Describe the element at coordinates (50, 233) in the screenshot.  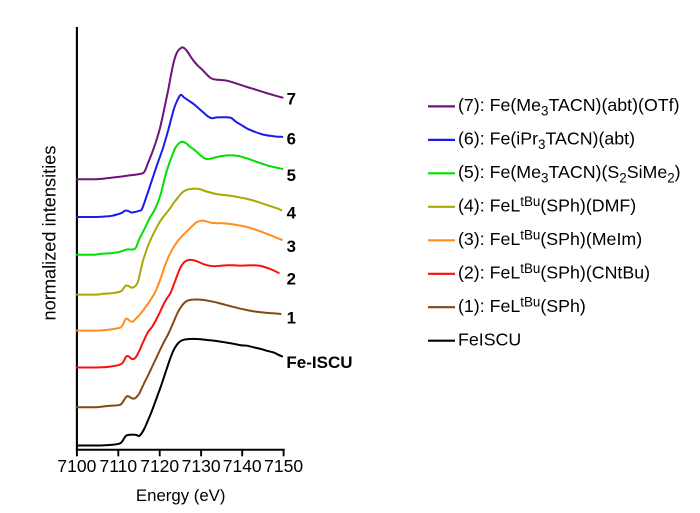
I see `svg-text: normalized intensities` at that location.